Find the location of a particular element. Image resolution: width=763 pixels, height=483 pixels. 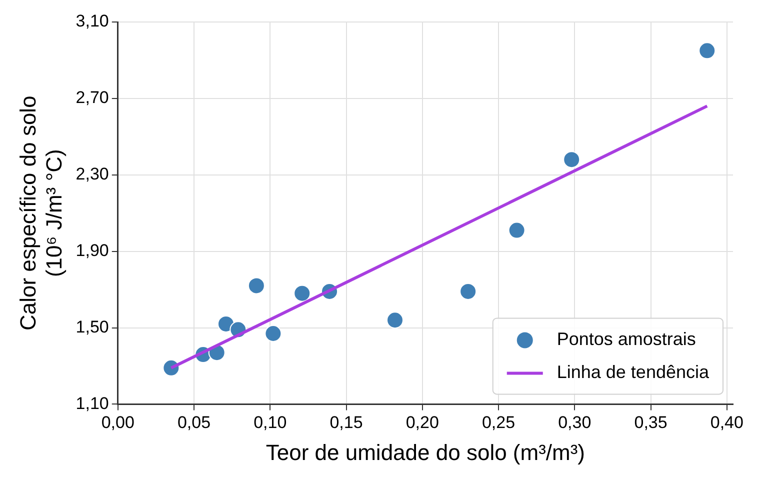

x-tick-label: 0,40 is located at coordinates (727, 422).